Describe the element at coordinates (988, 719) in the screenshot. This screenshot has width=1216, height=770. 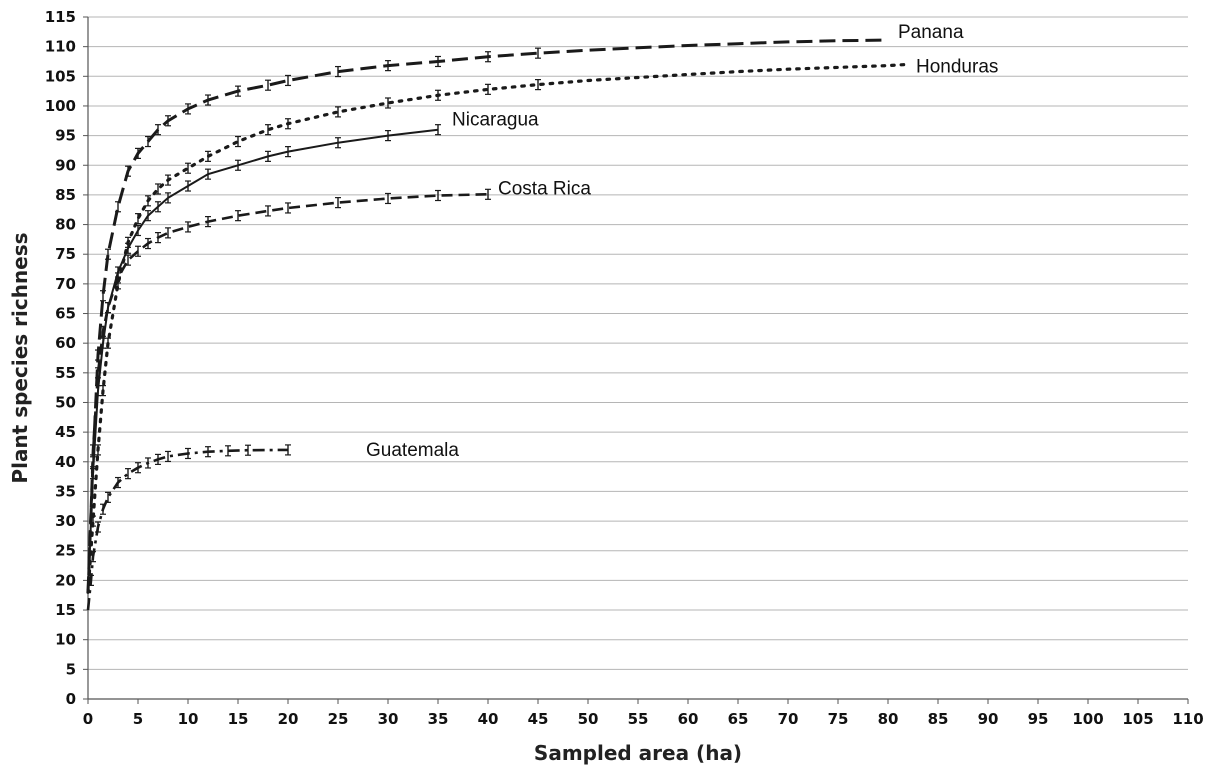
I see `x-tick-label: 90` at that location.